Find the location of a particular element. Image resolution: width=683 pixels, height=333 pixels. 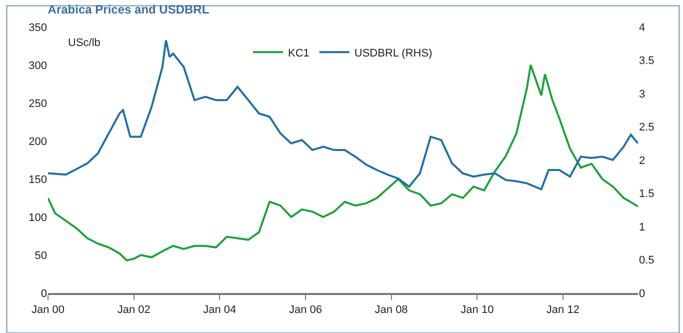

y2-tick-label: 3 is located at coordinates (642, 94).